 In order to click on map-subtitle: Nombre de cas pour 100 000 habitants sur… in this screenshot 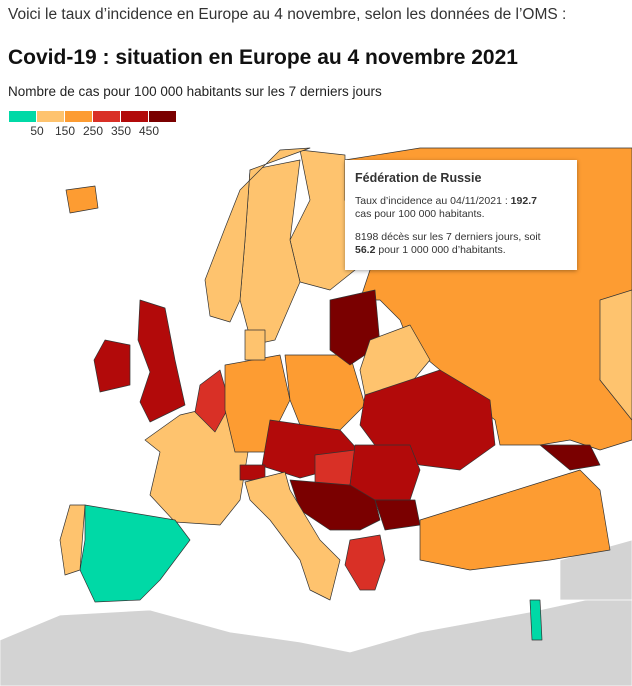, I will do `click(195, 91)`.